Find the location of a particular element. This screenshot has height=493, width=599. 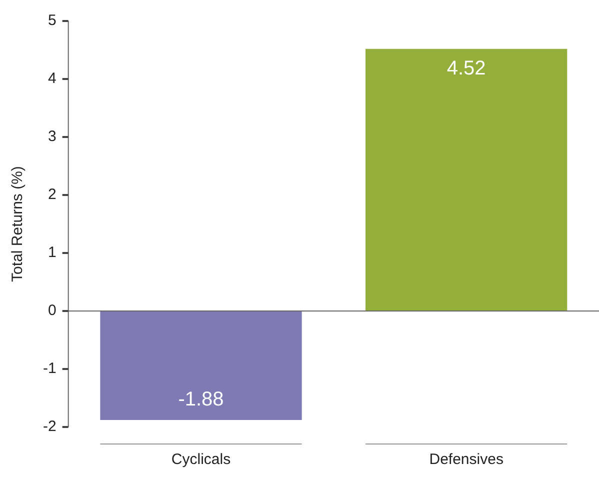

y-tick-label: 1 is located at coordinates (52, 253).